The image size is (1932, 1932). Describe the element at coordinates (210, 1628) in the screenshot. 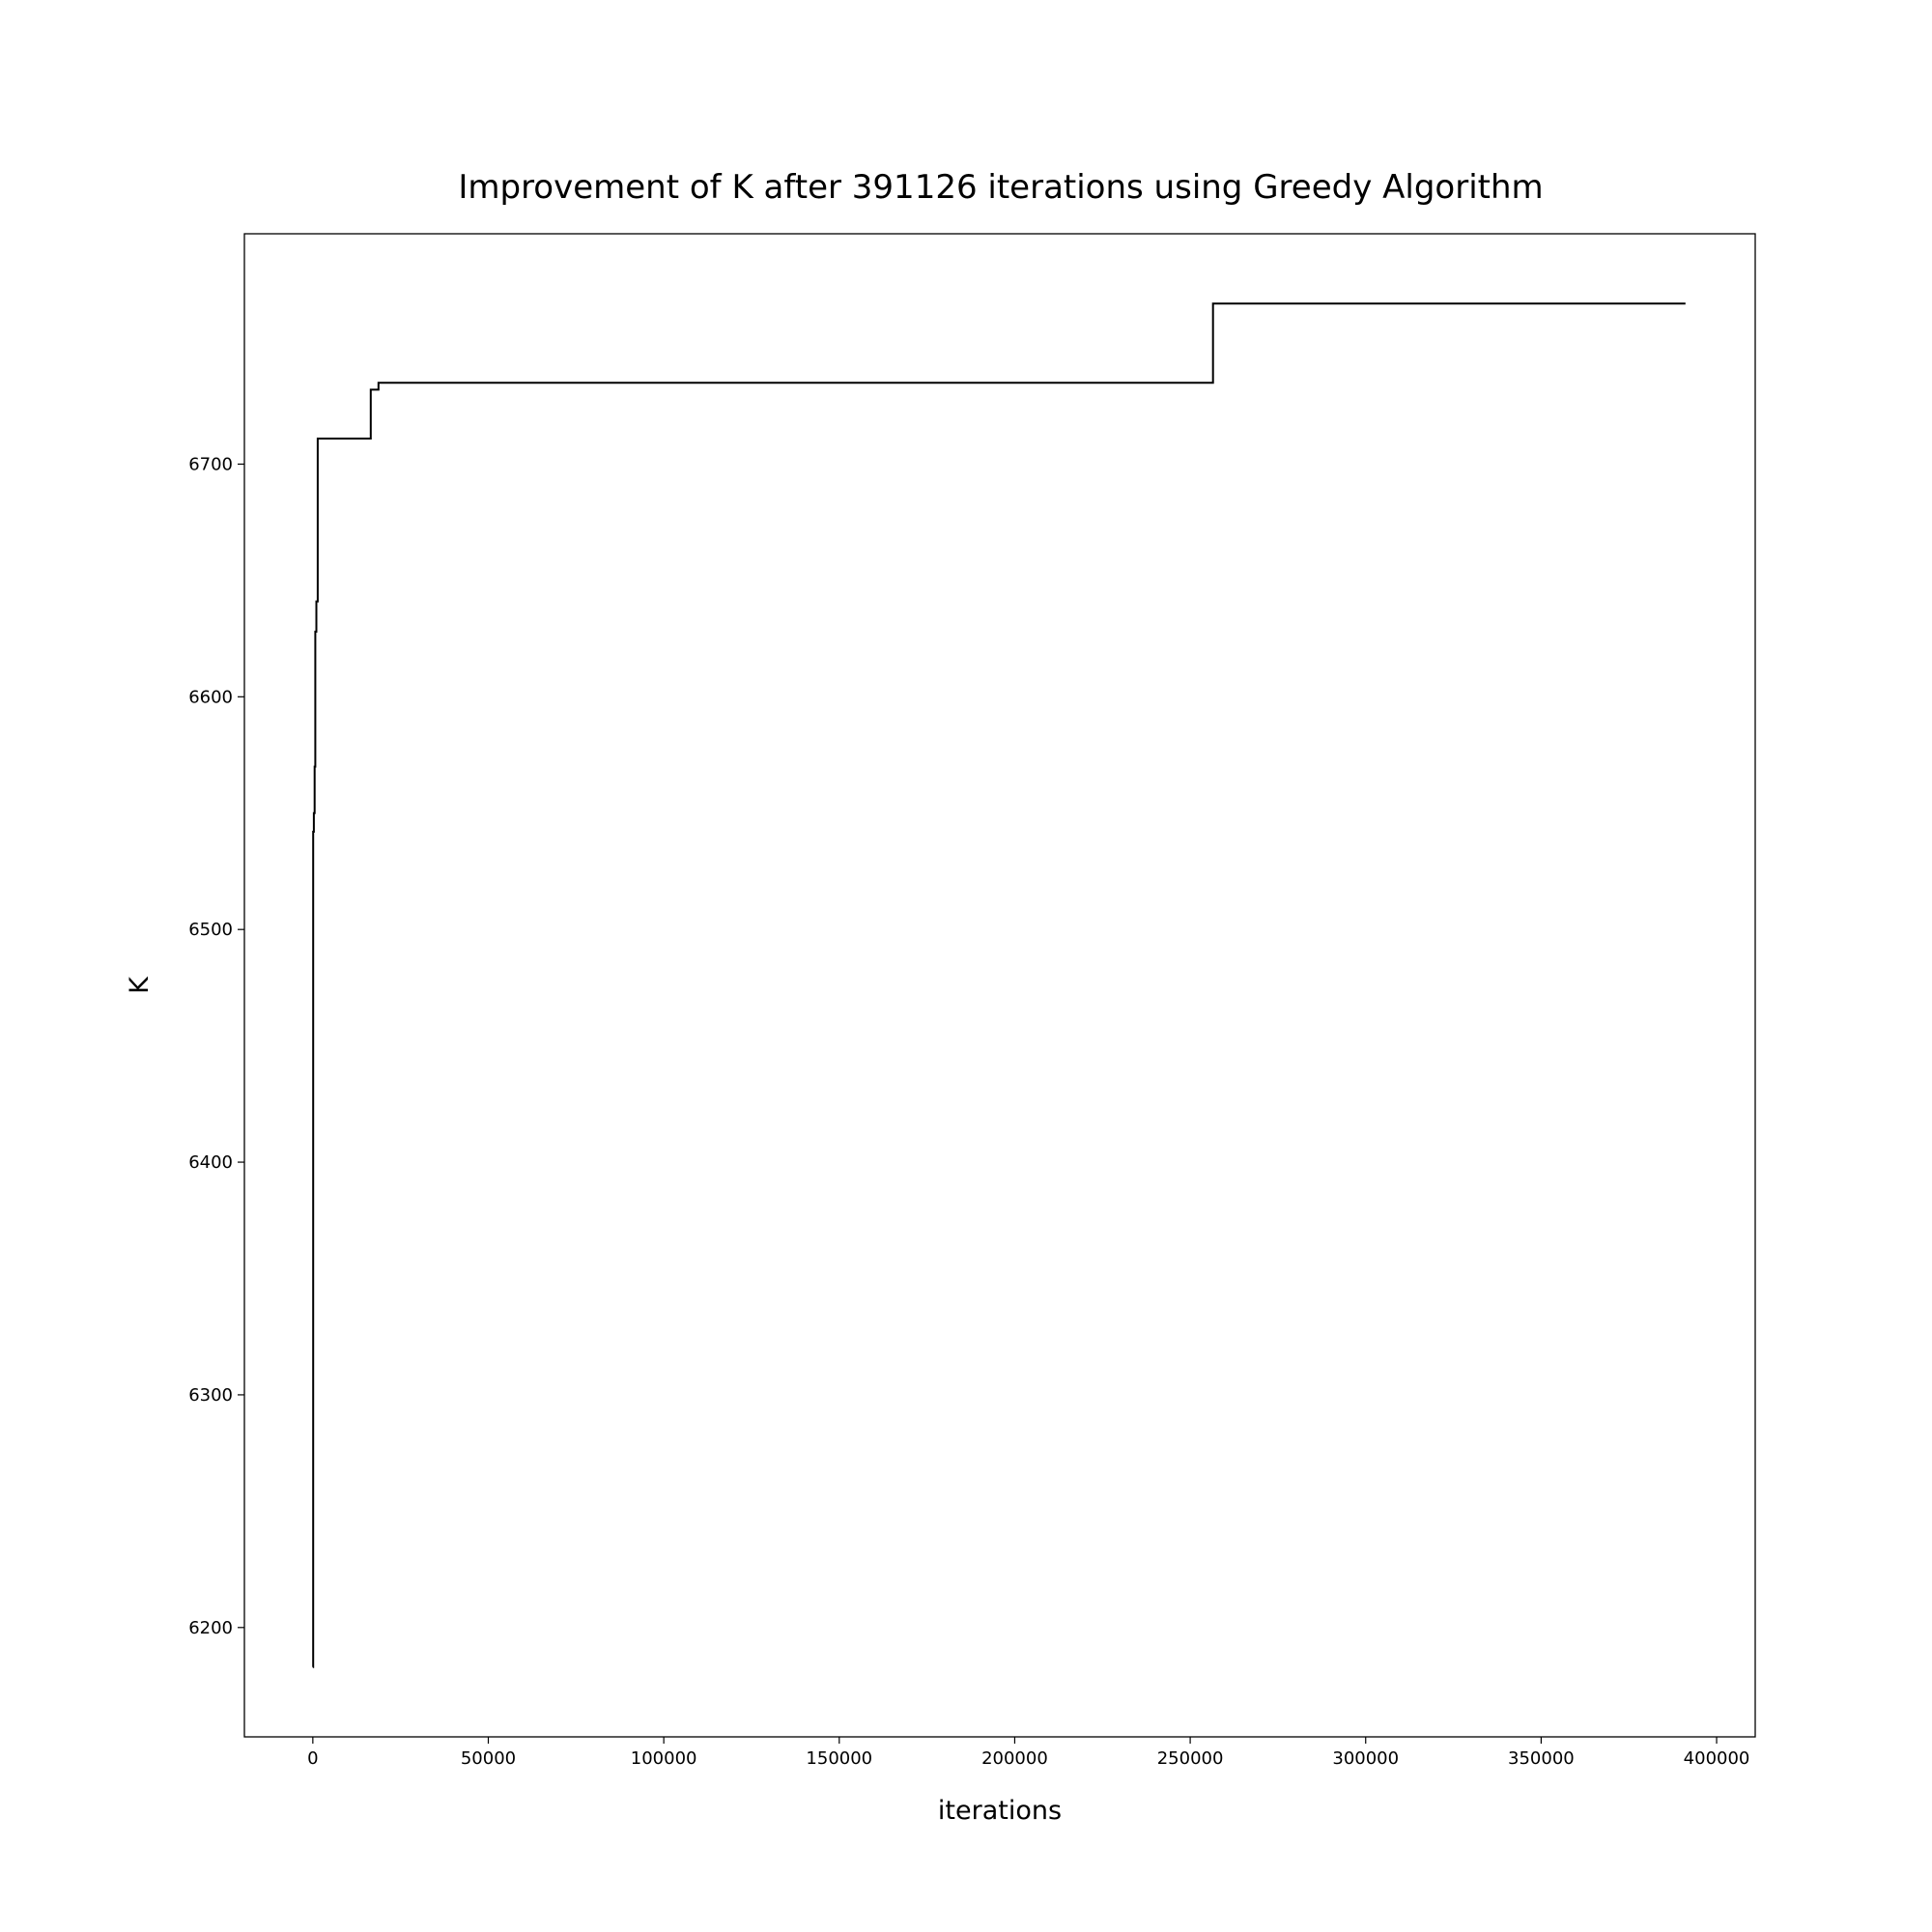

I see `y-tick-label: 6200` at that location.